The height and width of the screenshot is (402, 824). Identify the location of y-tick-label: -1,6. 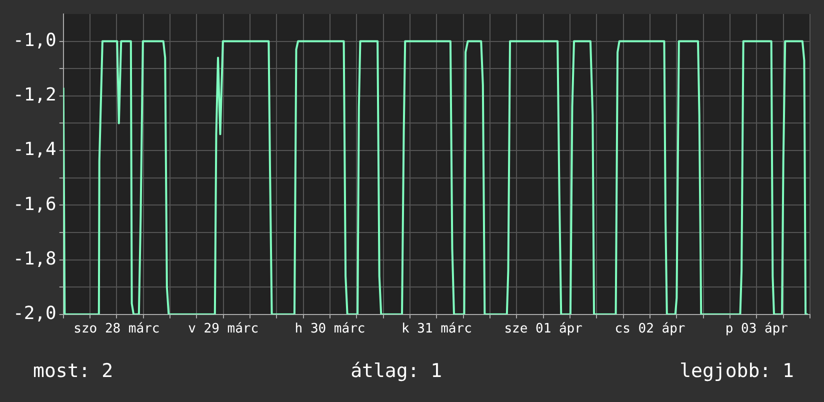
(34, 204).